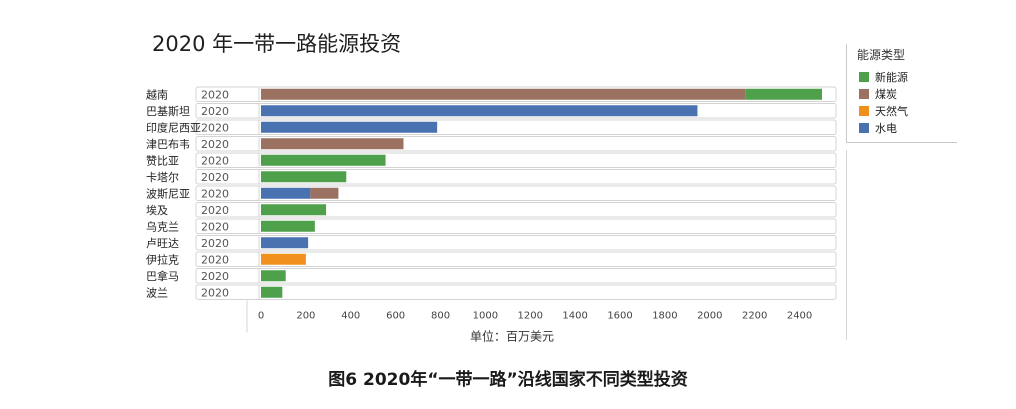 Image resolution: width=1016 pixels, height=409 pixels. Describe the element at coordinates (162, 177) in the screenshot. I see `category-label: 卡塔尔` at that location.